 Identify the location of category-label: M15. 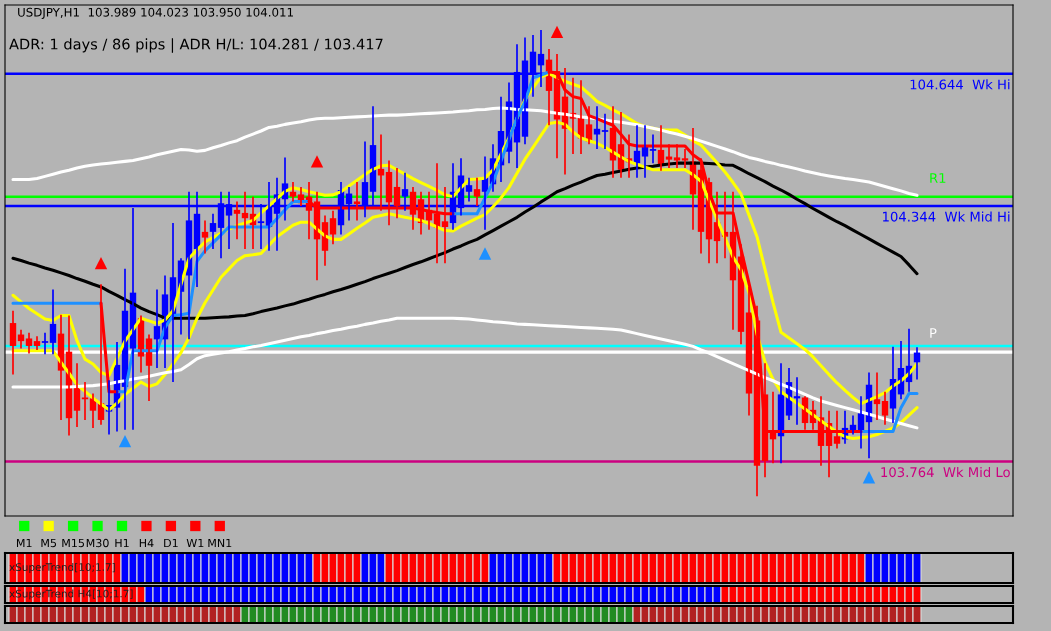
(73, 543).